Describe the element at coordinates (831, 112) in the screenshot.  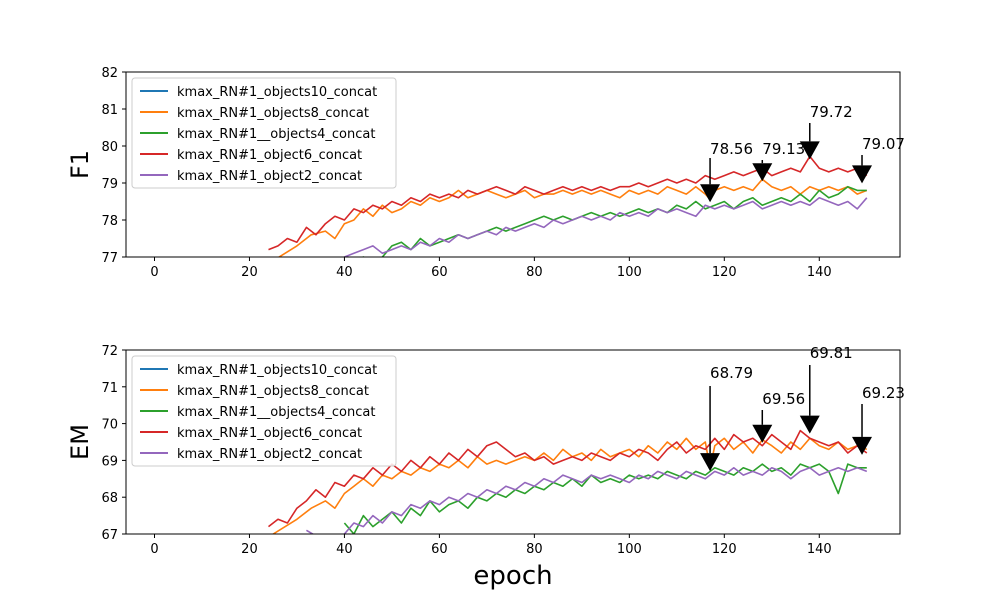
I see `annotation-label: 79.72` at that location.